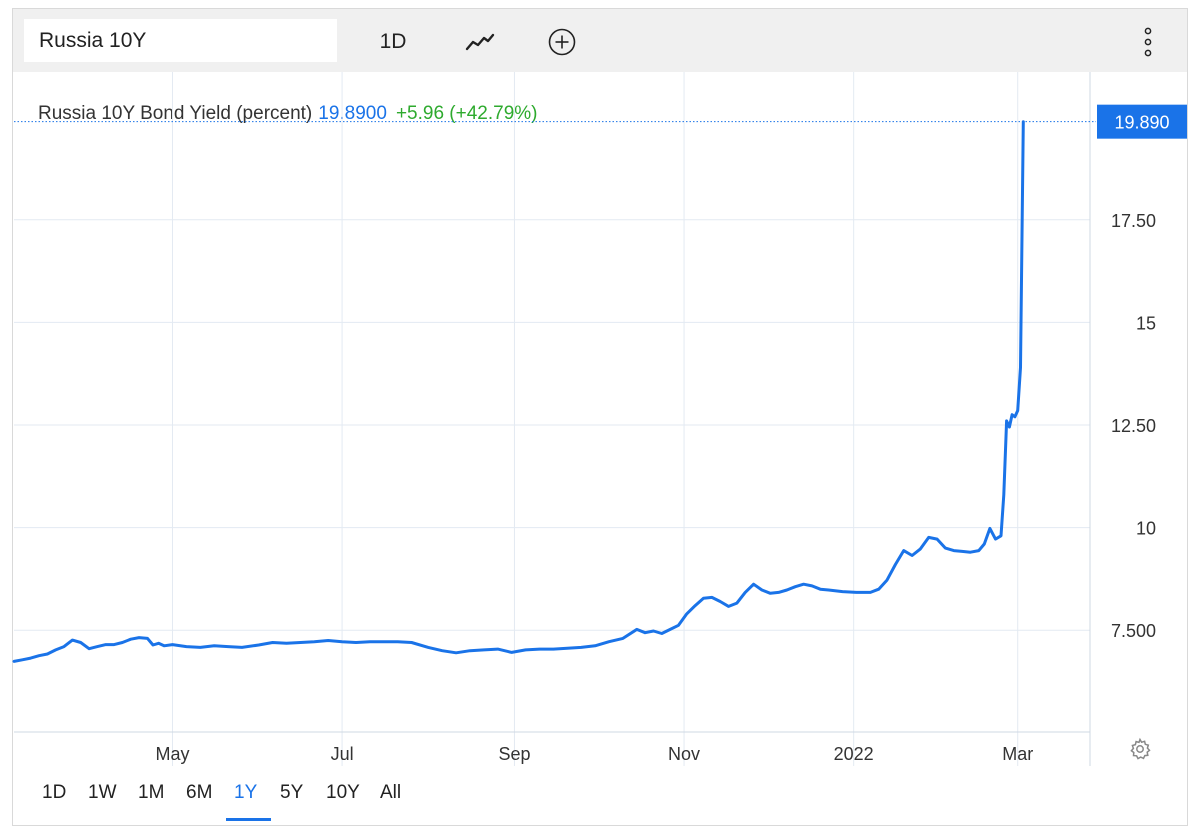  I want to click on chart-style-button, so click(480, 42).